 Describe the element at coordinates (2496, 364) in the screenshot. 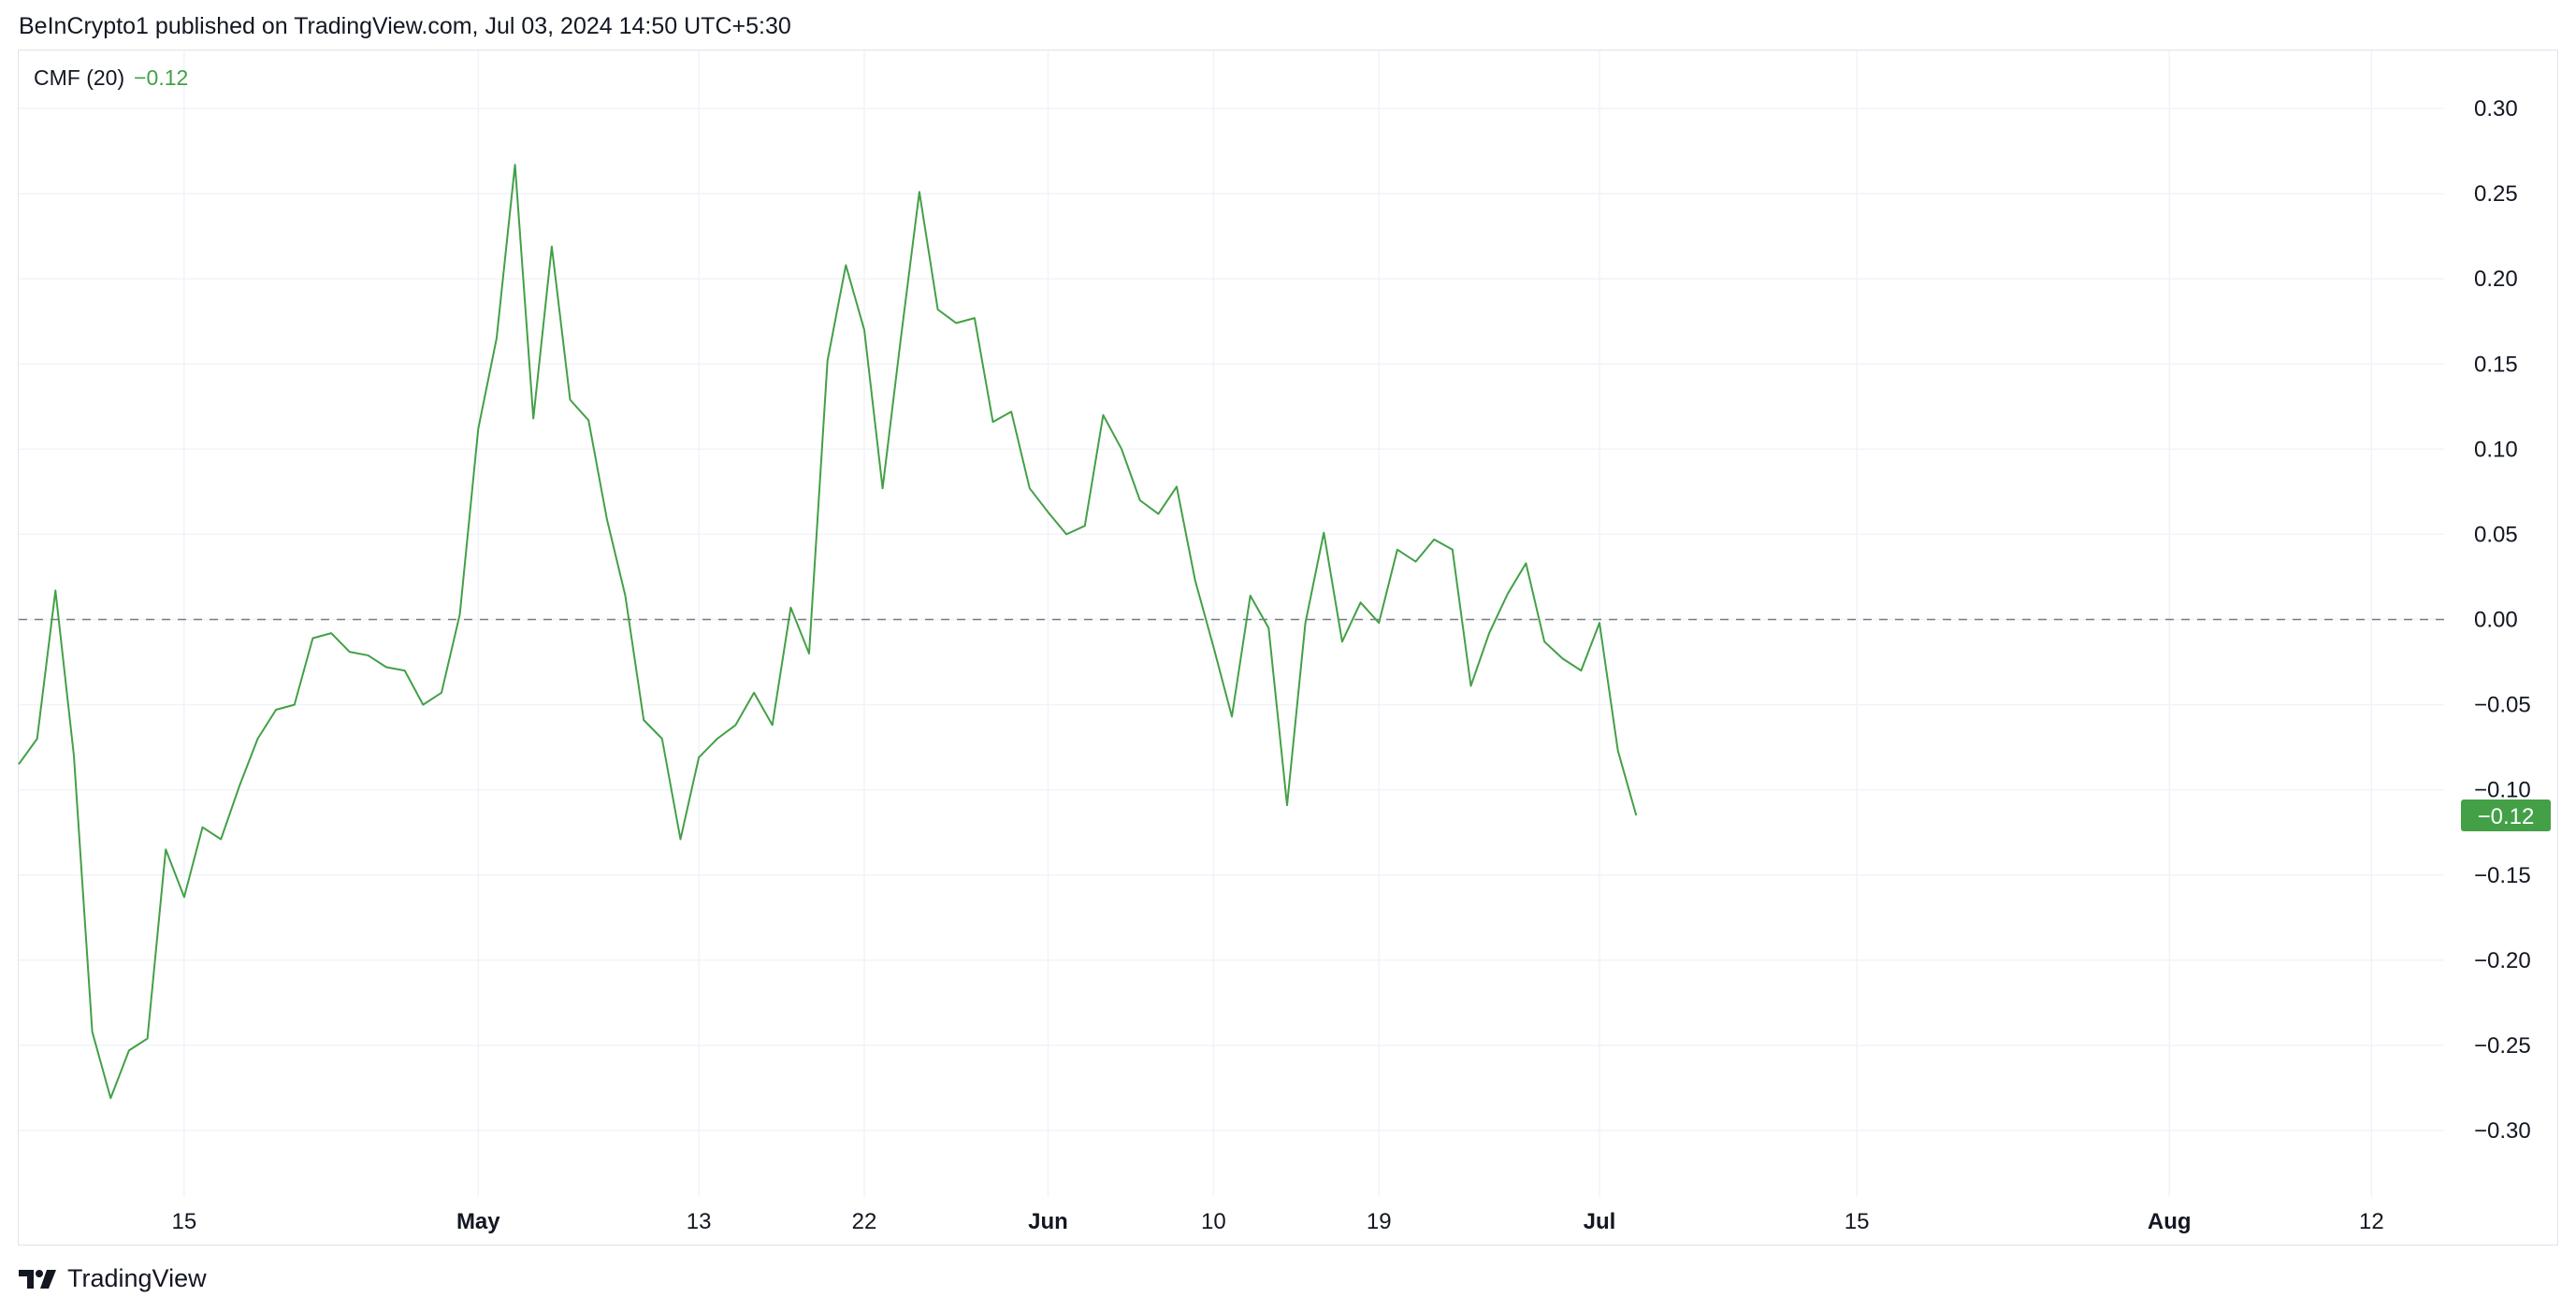

I see `y-tick-label: 0.15` at that location.